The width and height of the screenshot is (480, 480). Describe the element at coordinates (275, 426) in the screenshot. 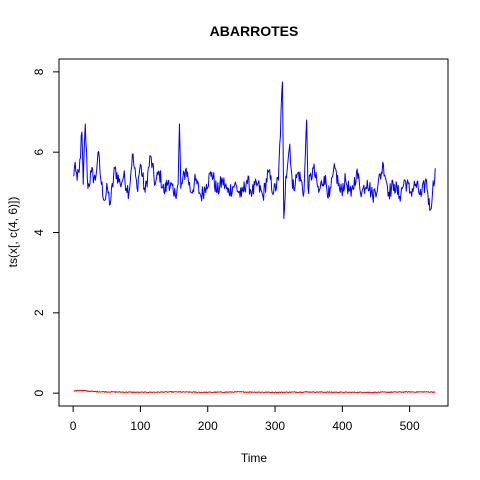

I see `x-tick-label: 300` at that location.